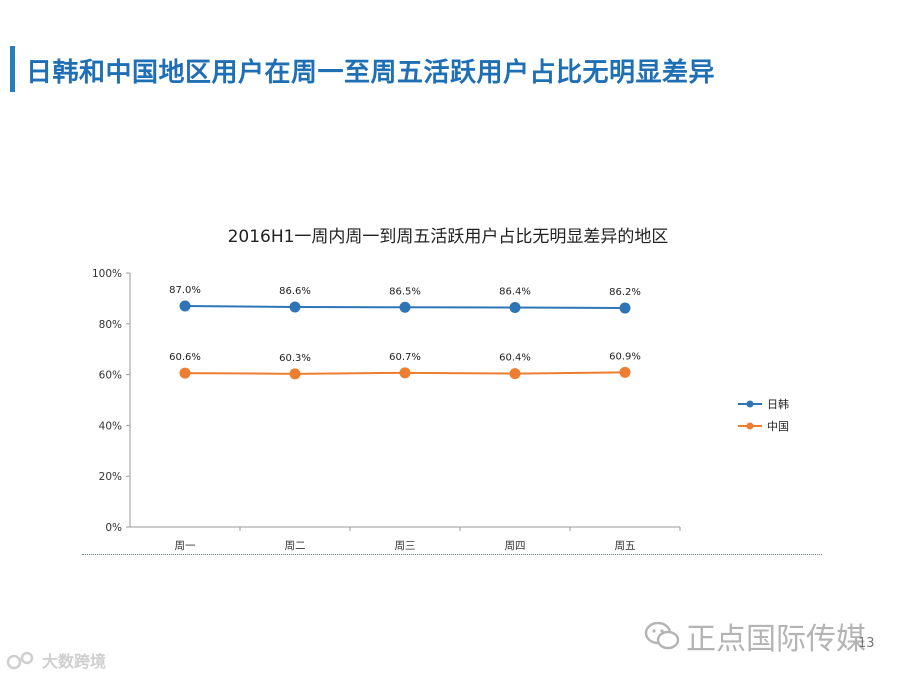  Describe the element at coordinates (371, 73) in the screenshot. I see `page-title: 日韩和中国地区用户在周一至周五活跃用户占比无明显差异` at that location.